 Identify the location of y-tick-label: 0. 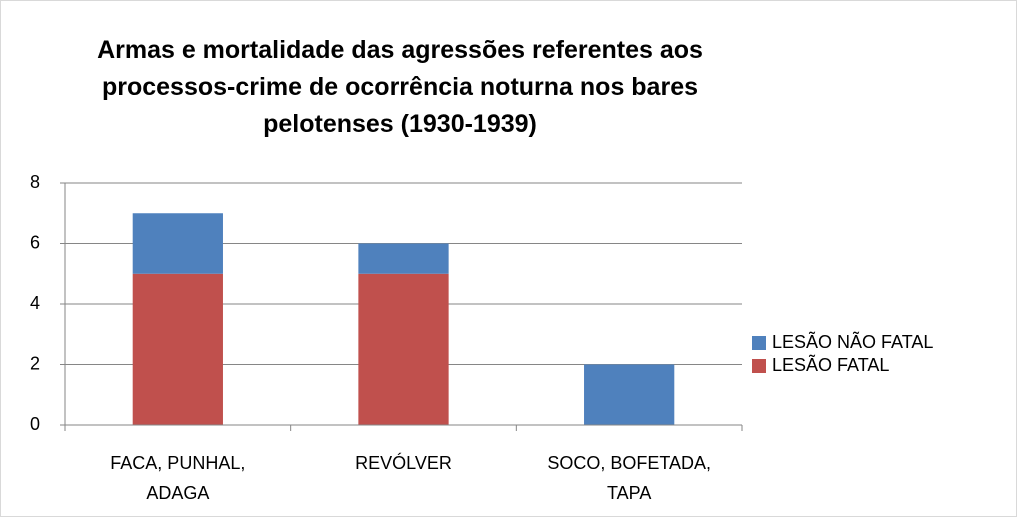
(35, 424).